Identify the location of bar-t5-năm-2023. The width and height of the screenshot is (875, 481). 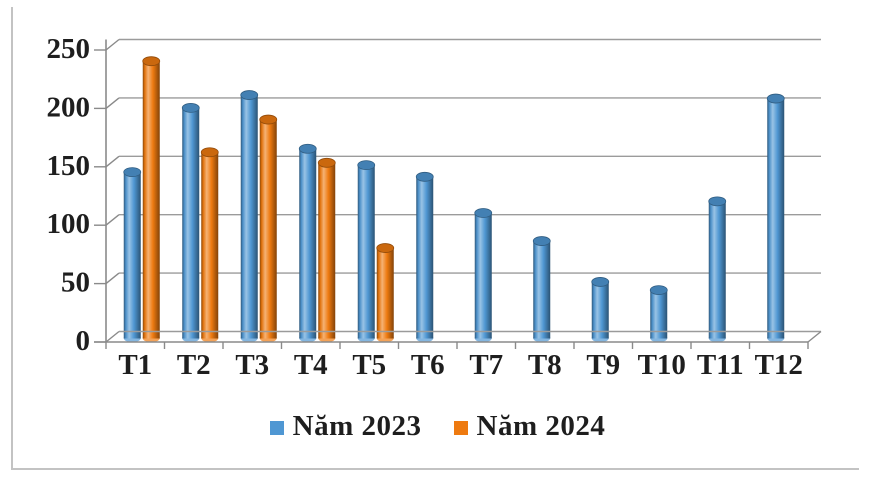
(366, 251).